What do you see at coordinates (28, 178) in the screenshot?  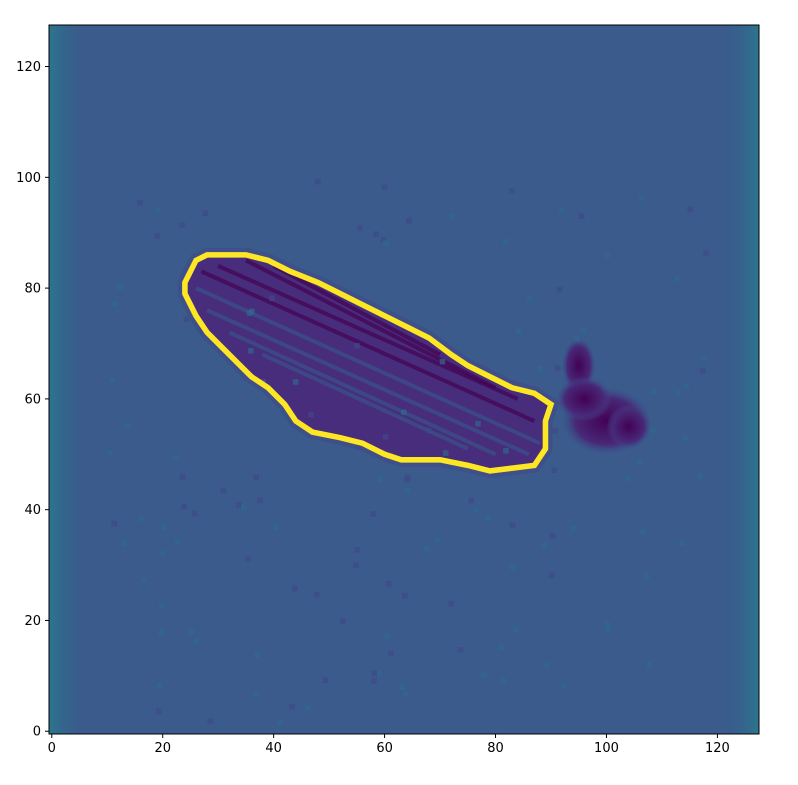 I see `y-tick-label: 100` at bounding box center [28, 178].